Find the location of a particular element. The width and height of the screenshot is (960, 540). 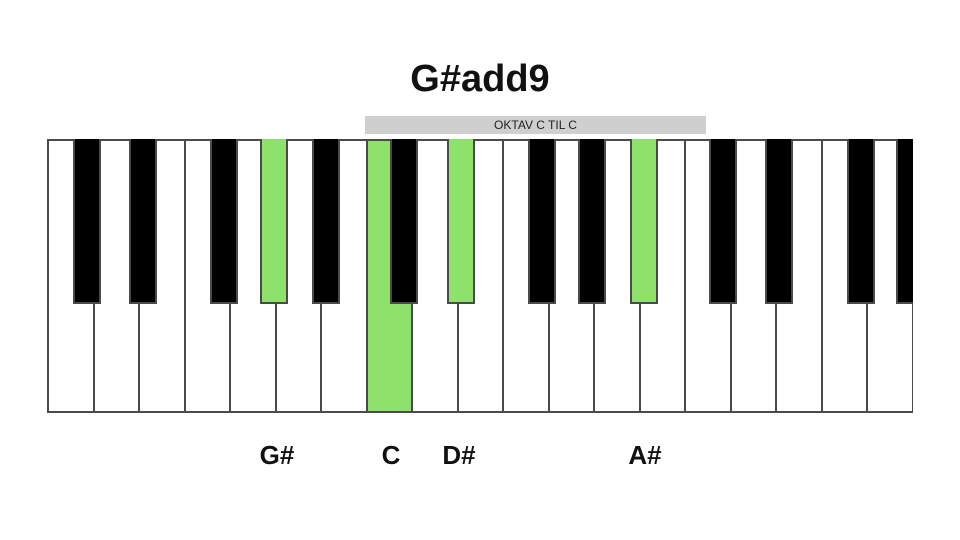

black-key-d-sharp is located at coordinates (779, 221).